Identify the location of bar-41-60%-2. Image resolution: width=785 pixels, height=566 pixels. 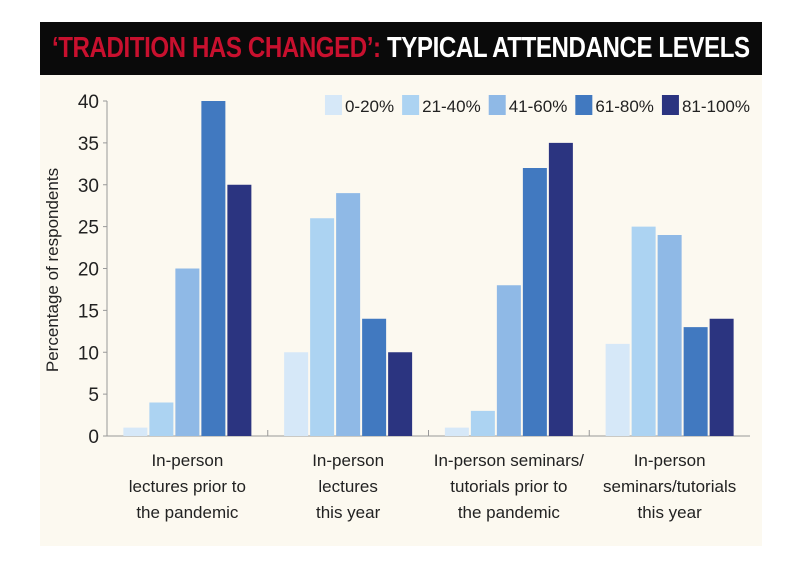
(348, 314).